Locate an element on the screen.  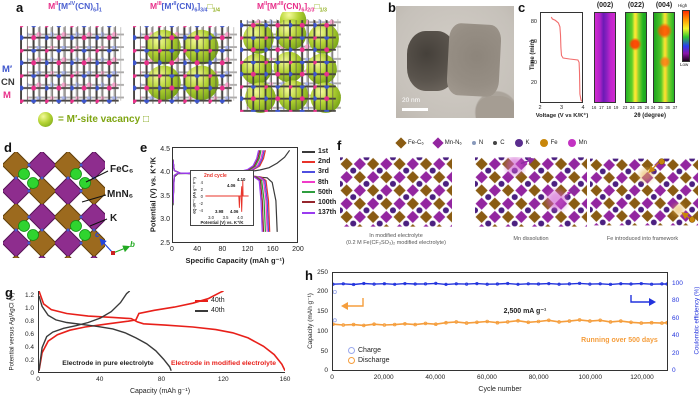
axis-b-label: b is located at coordinates (132, 244).